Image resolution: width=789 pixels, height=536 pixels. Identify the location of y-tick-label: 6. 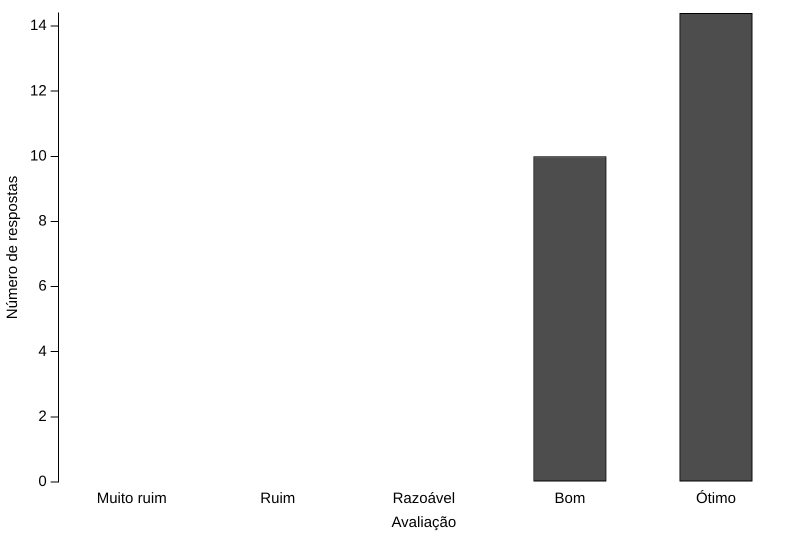
(42, 286).